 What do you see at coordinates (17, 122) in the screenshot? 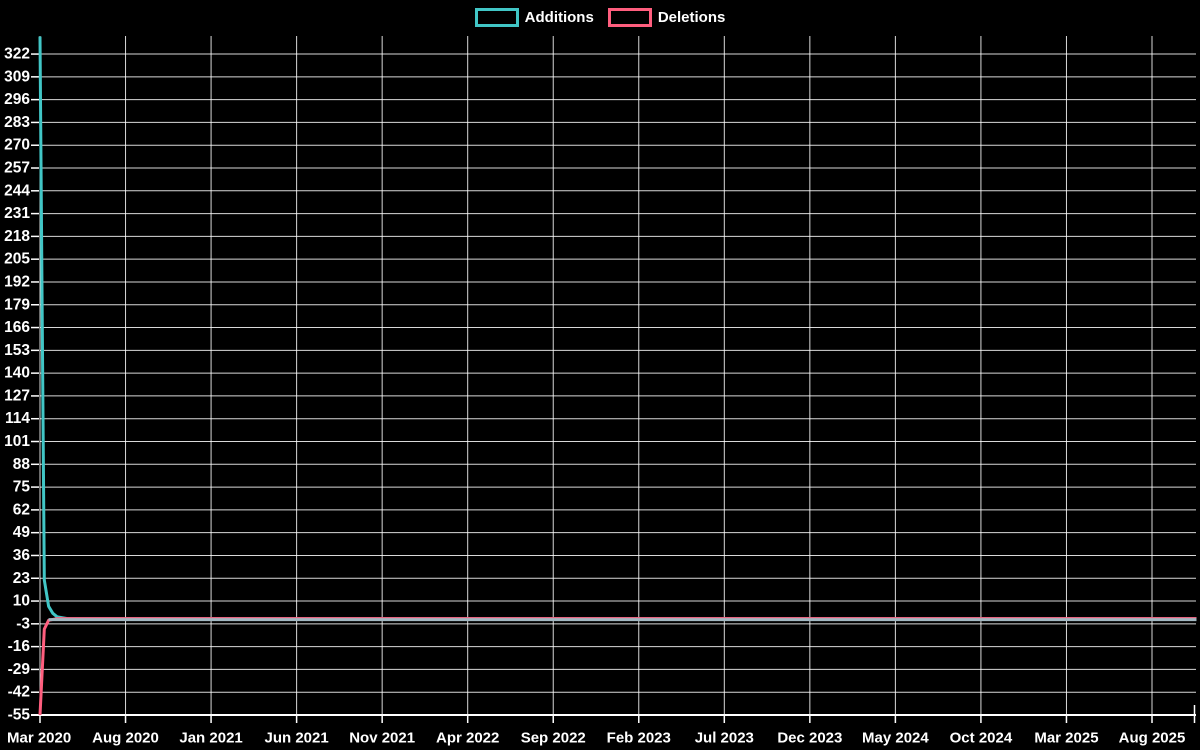
I see `y-tick-label: 283` at bounding box center [17, 122].